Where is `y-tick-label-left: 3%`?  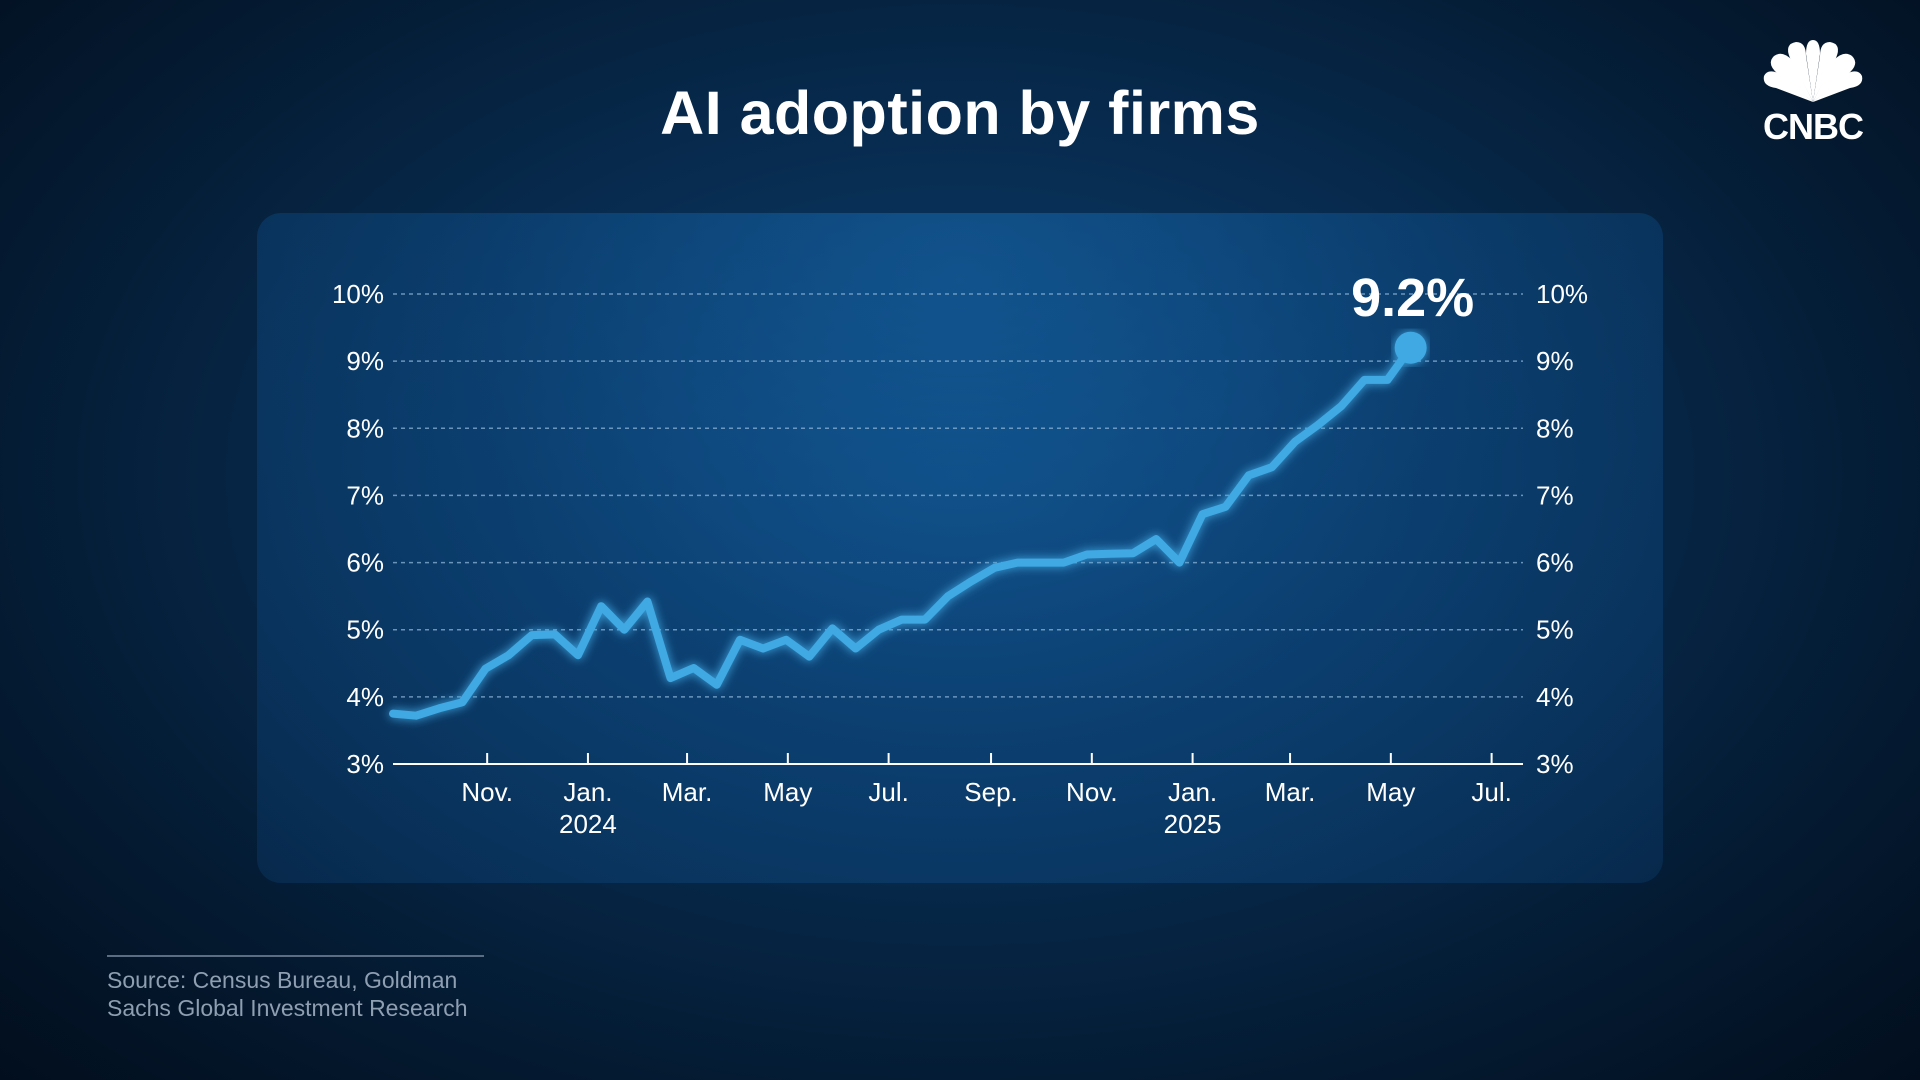
y-tick-label-left: 3% is located at coordinates (365, 764).